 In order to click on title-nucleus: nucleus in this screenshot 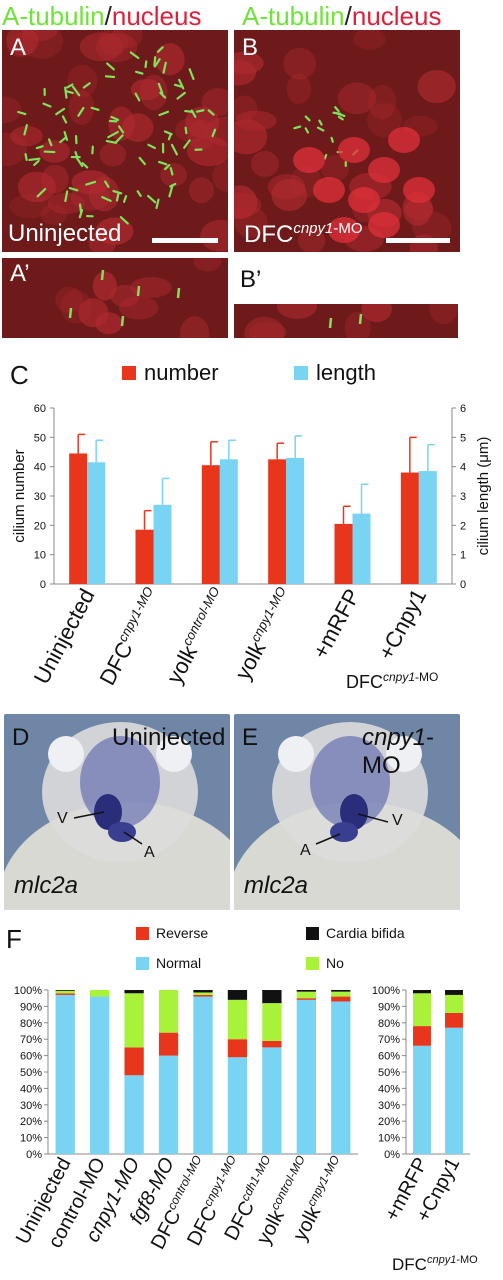, I will do `click(156, 16)`.